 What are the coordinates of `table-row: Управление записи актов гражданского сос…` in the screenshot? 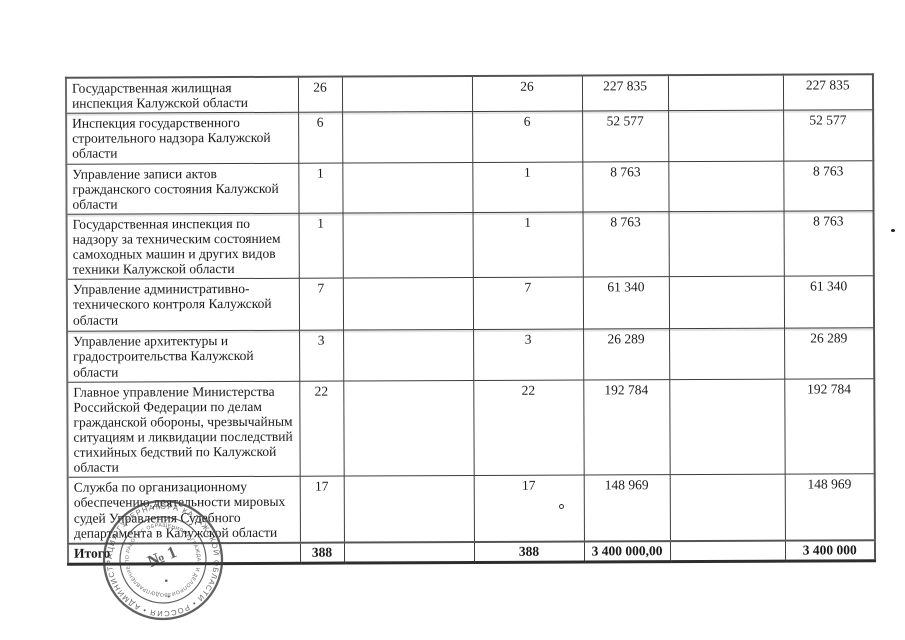 It's located at (470, 187).